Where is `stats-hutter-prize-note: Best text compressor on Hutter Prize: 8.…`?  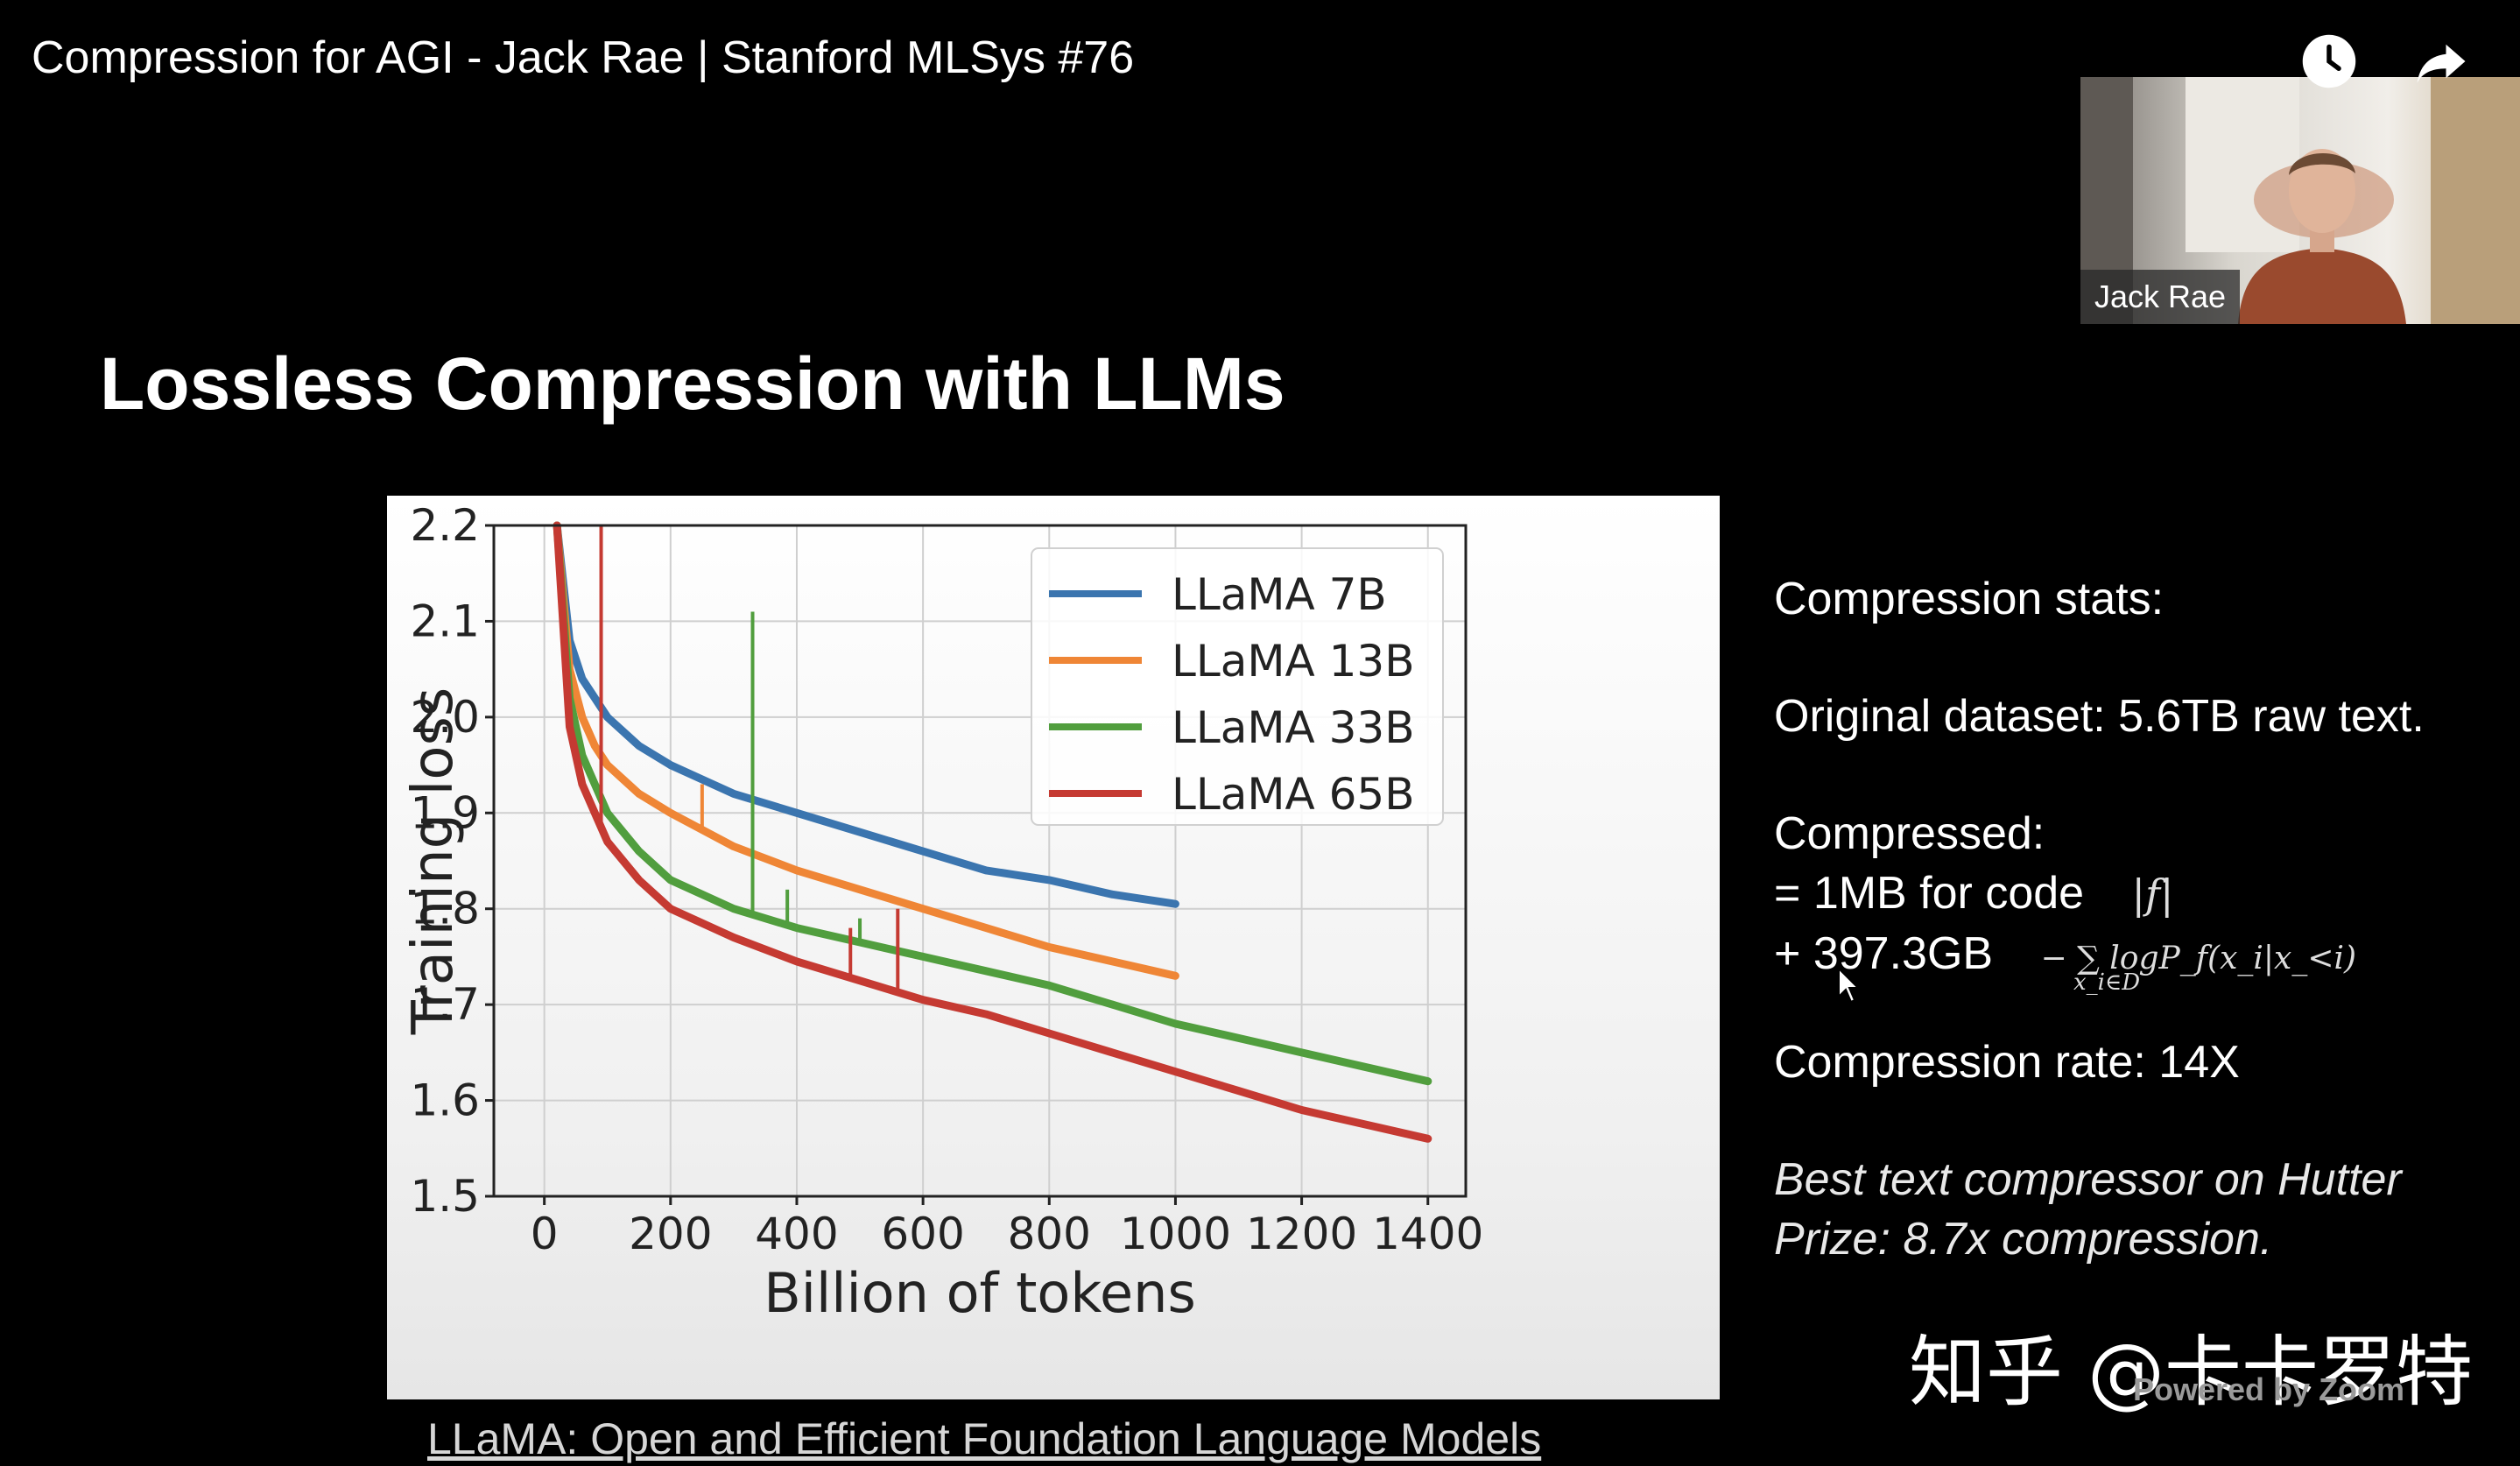
stats-hutter-prize-note: Best text compressor on Hutter Prize: 8.… is located at coordinates (2133, 1209).